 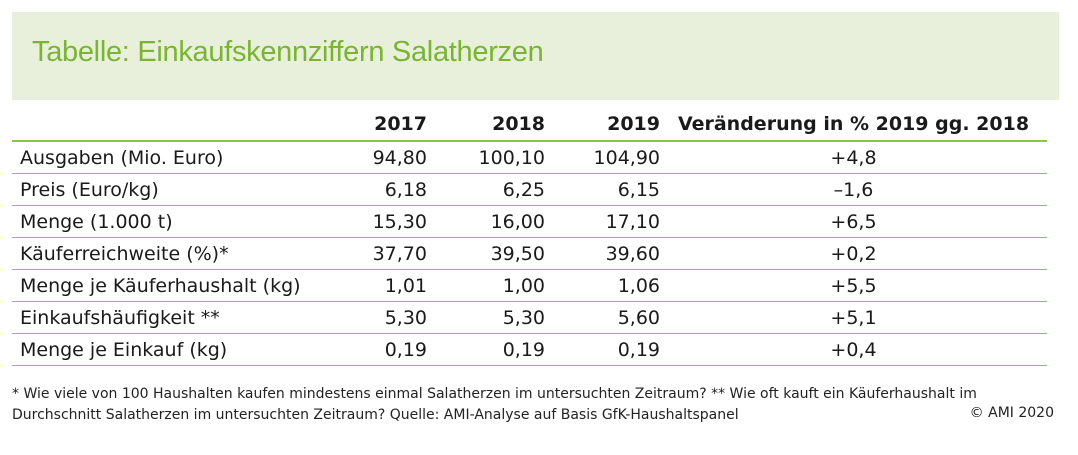 What do you see at coordinates (122, 157) in the screenshot?
I see `row-label: Ausgaben (Mio. Euro)` at bounding box center [122, 157].